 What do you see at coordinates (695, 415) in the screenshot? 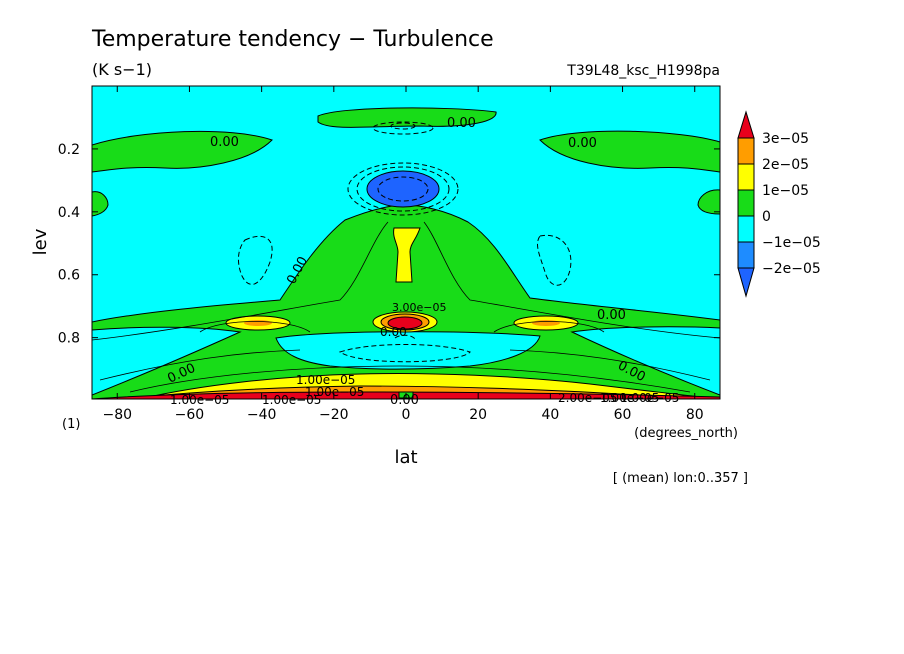
I see `x-tick-label: 80` at bounding box center [695, 415].